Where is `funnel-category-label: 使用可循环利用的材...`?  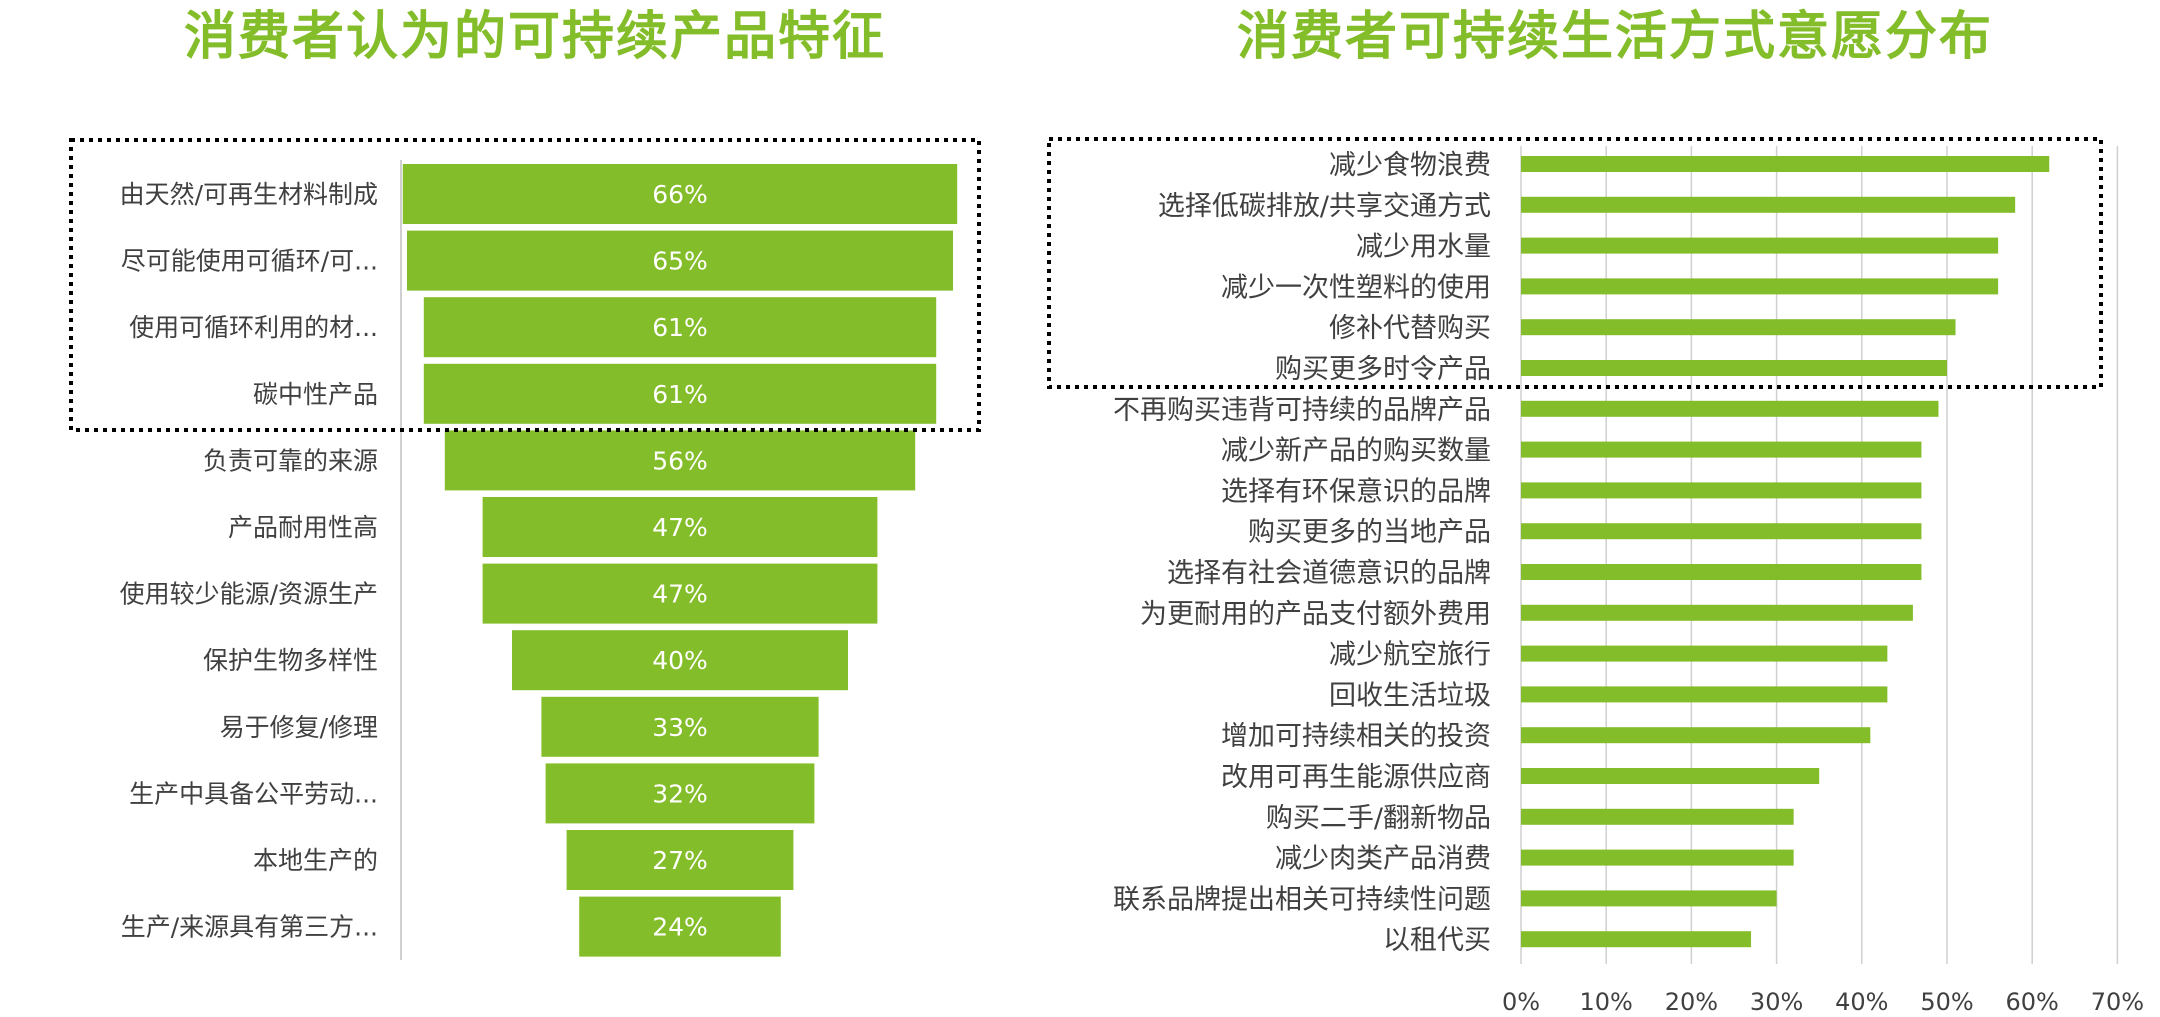
funnel-category-label: 使用可循环利用的材... is located at coordinates (253, 327).